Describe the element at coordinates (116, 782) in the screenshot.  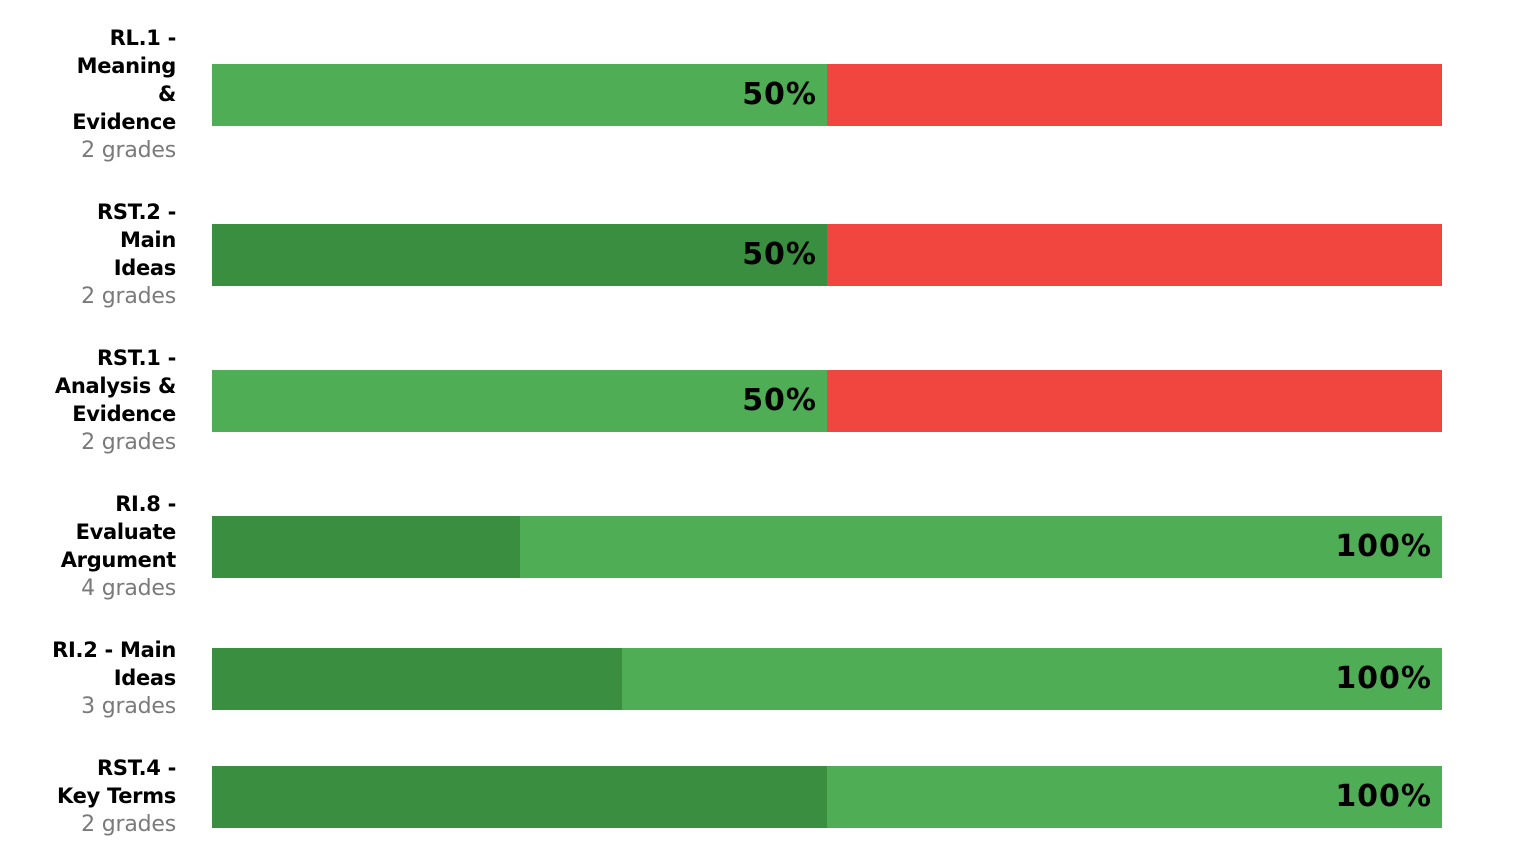
I see `standard-name: RST.4 - Key Terms` at that location.